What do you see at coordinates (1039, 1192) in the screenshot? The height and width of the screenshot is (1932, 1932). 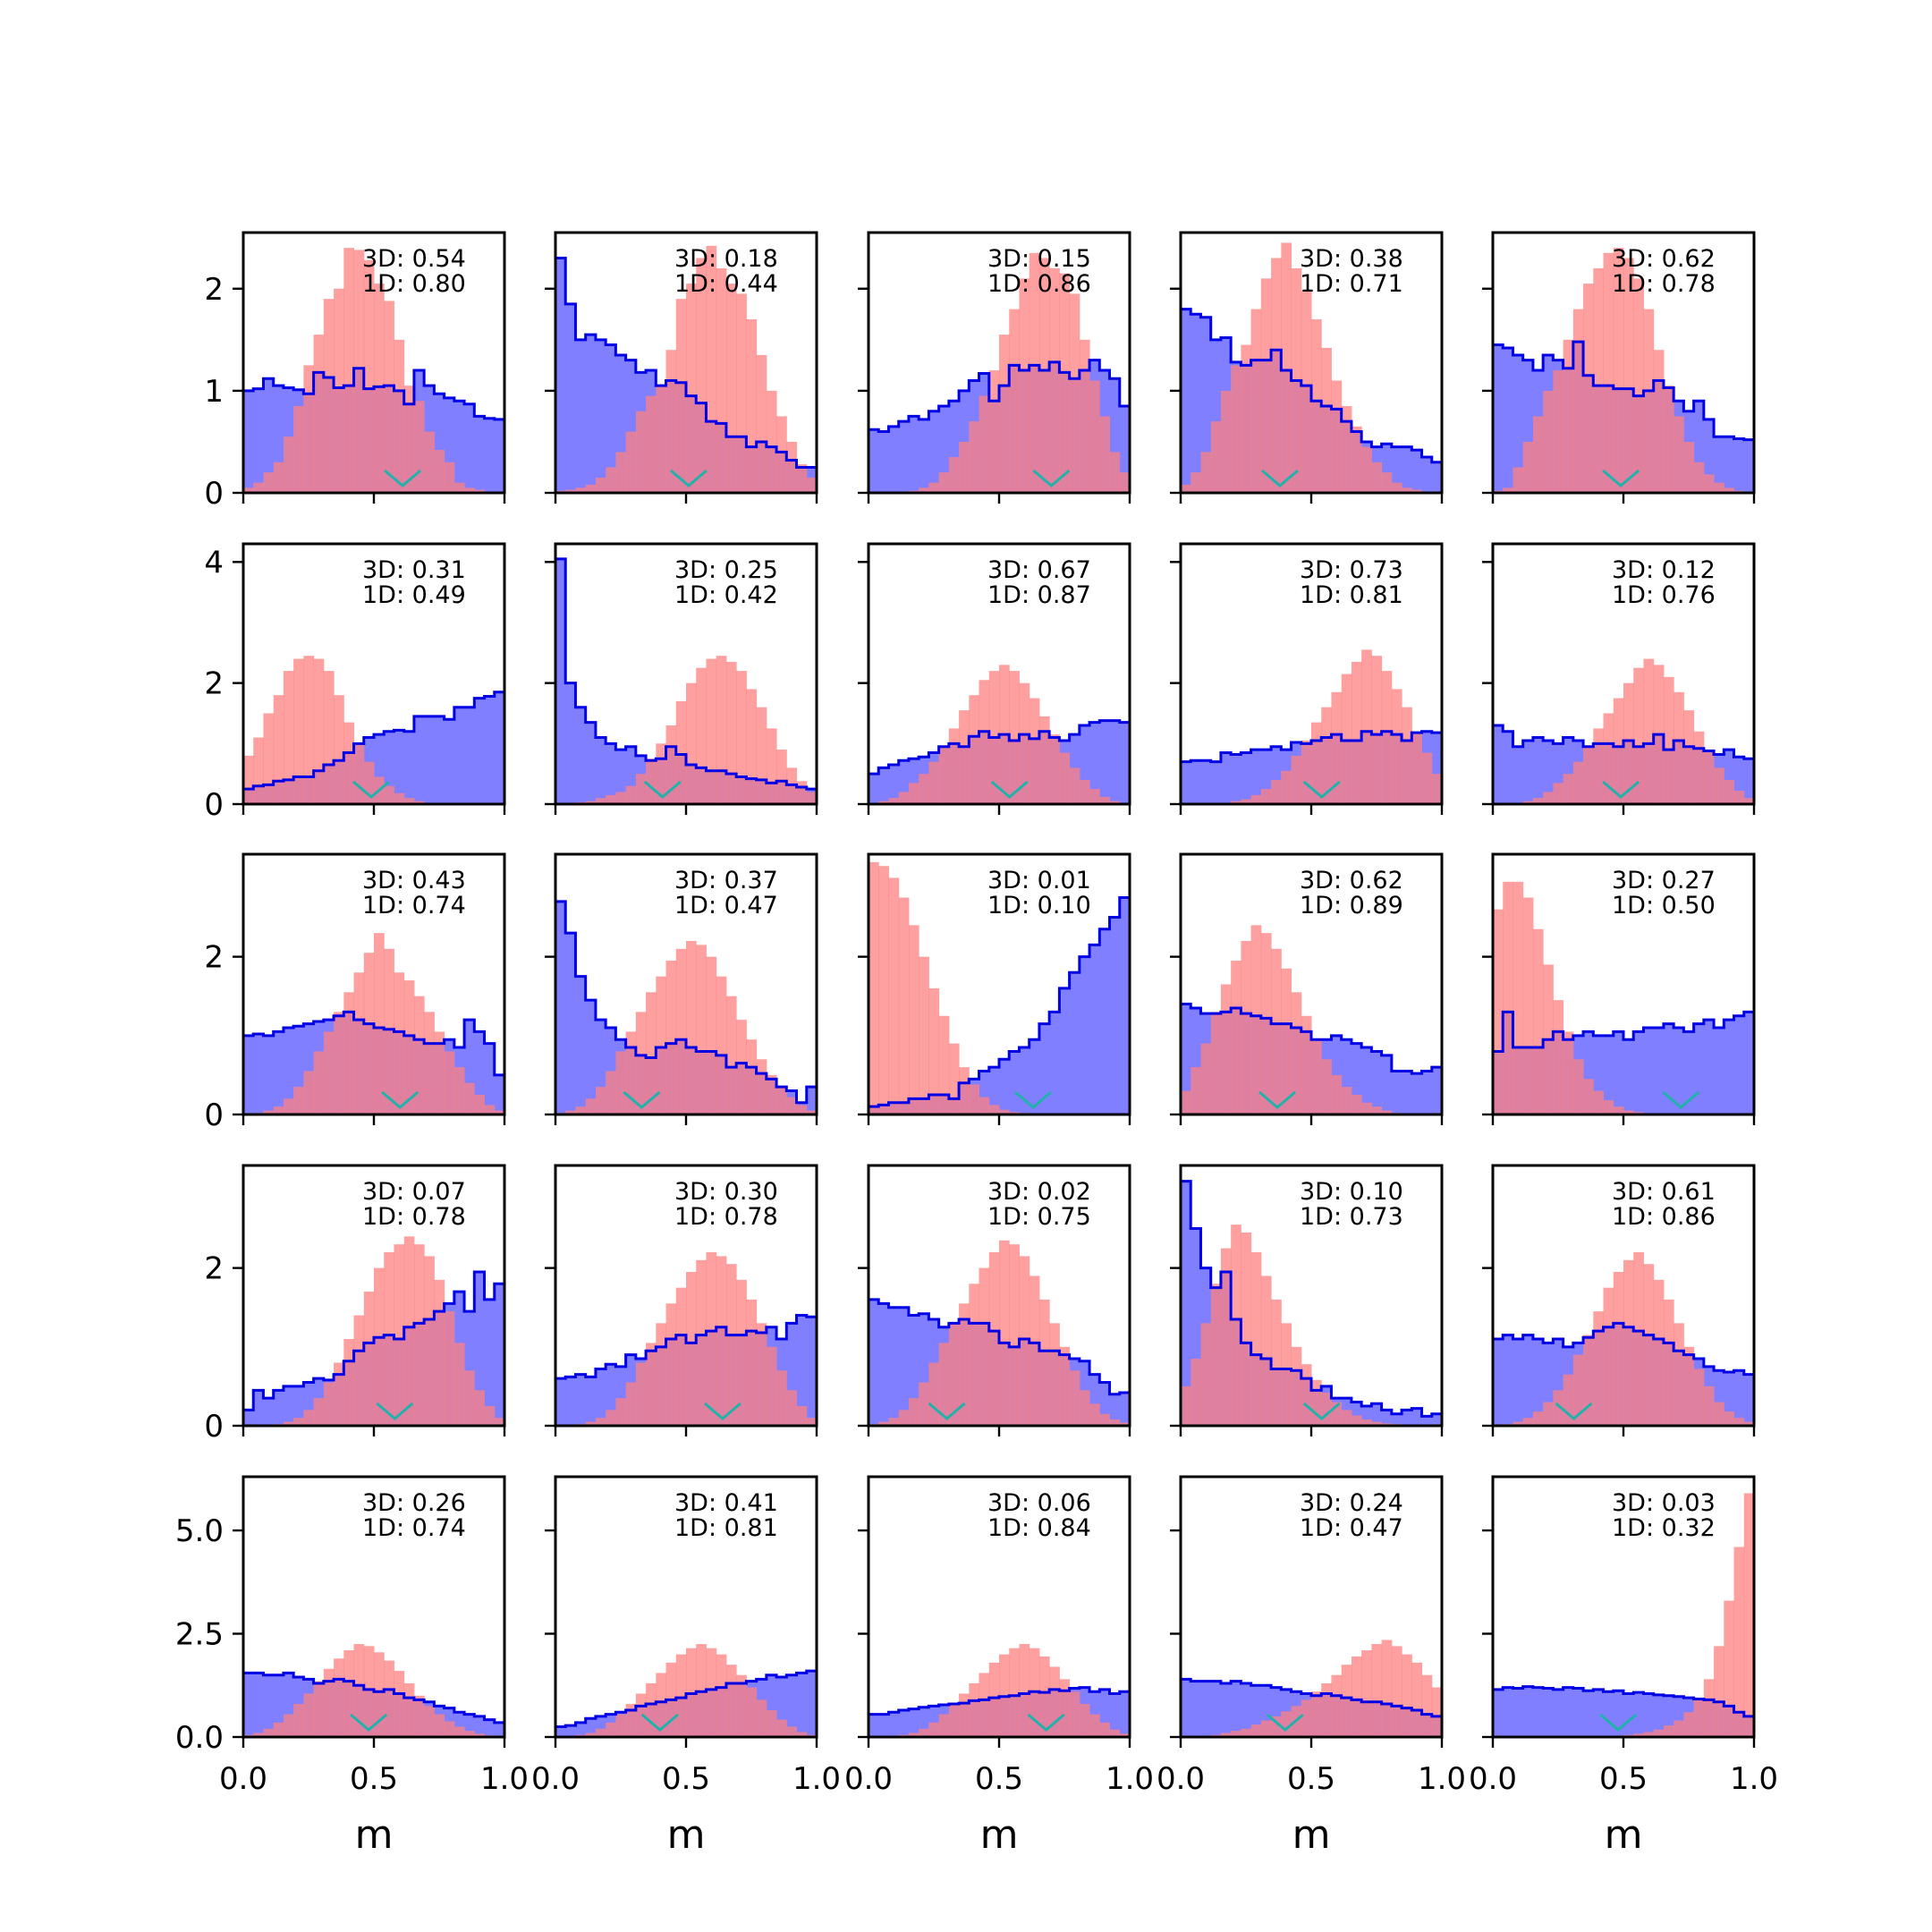 I see `annotation-3d: 3D: 0.02` at bounding box center [1039, 1192].